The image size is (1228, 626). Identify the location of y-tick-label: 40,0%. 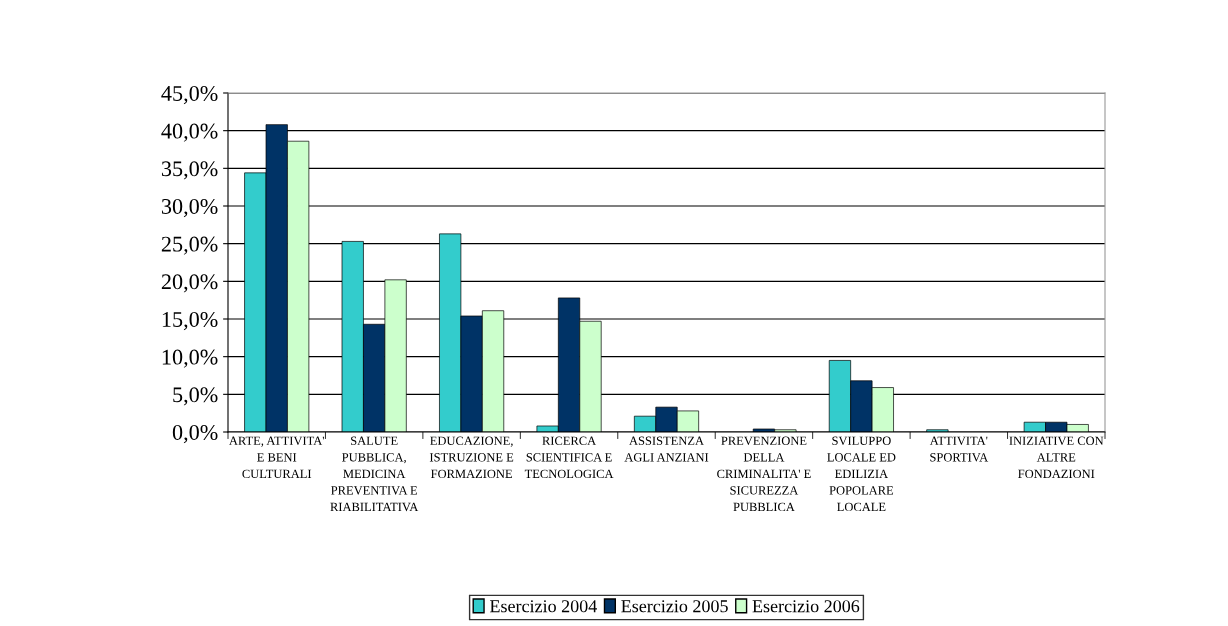
(189, 132).